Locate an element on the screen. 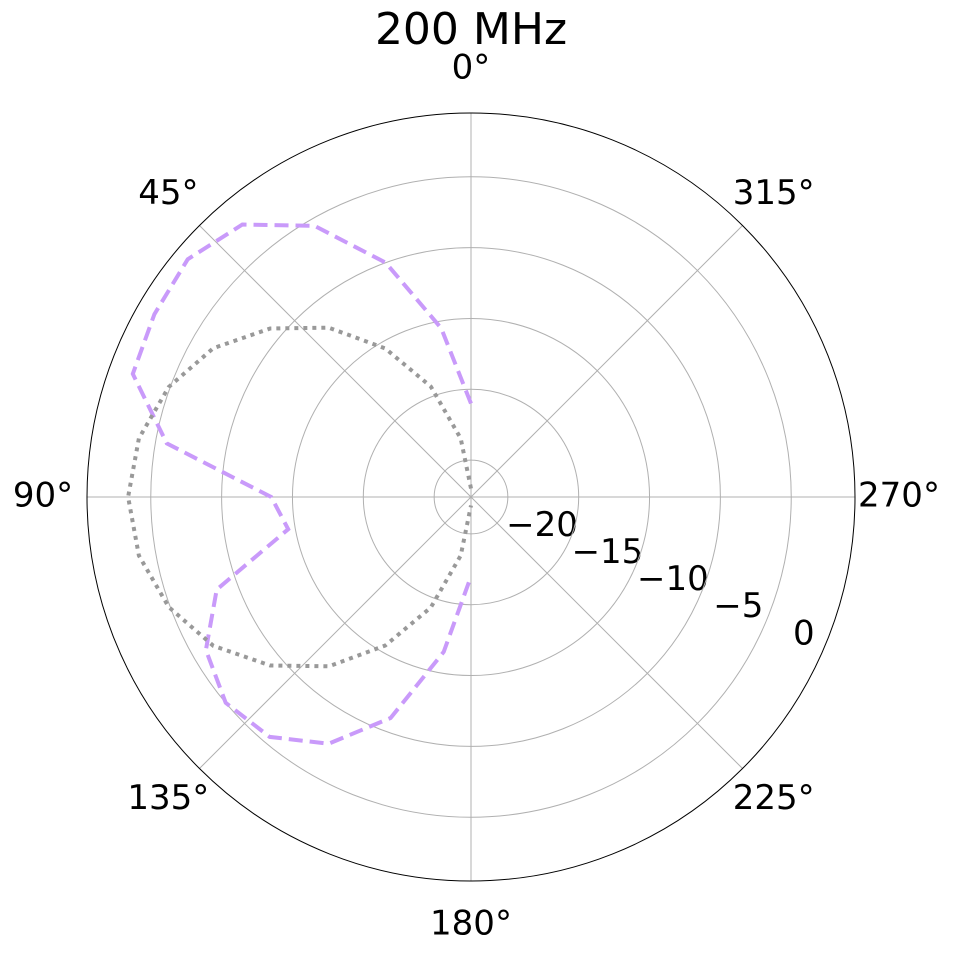 This screenshot has height=955, width=955. r-grid-circle is located at coordinates (471, 497).